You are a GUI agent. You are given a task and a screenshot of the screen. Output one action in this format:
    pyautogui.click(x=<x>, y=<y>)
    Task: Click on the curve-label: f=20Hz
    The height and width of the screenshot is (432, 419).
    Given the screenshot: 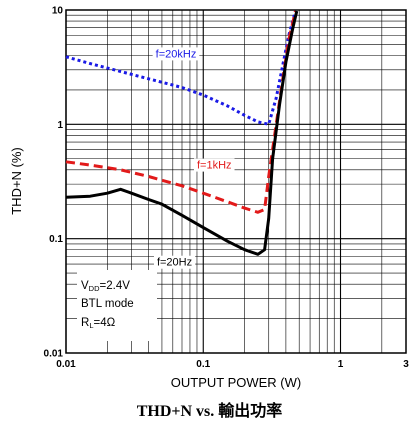 What is the action you would take?
    pyautogui.click(x=174, y=263)
    